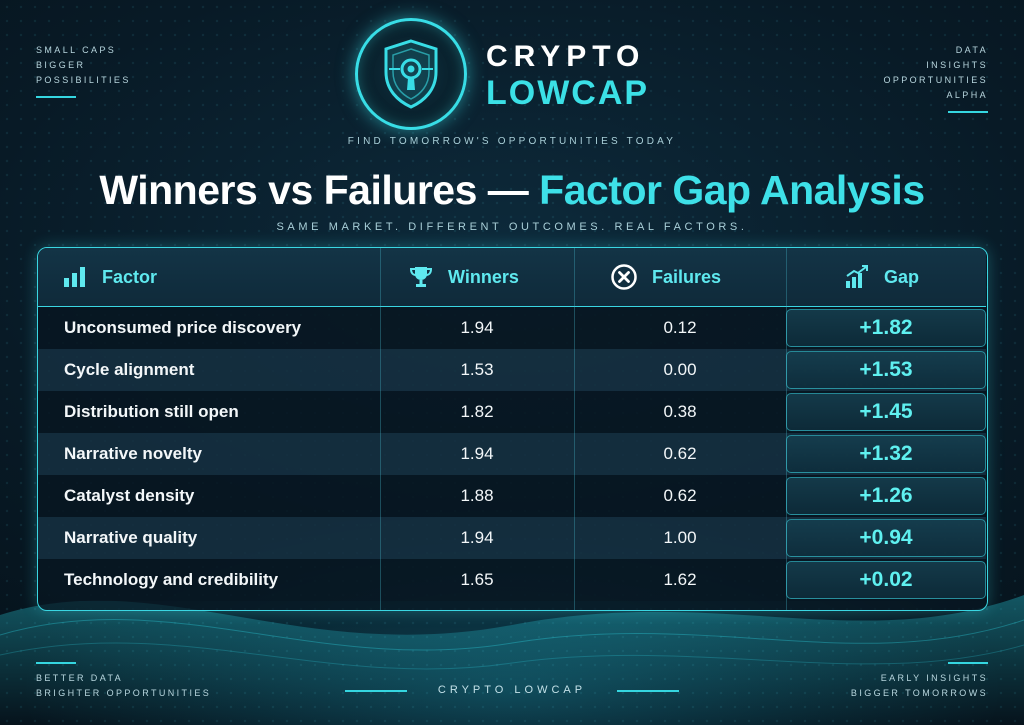 This screenshot has width=1024, height=725. What do you see at coordinates (886, 370) in the screenshot?
I see `gap-cell: +1.53` at bounding box center [886, 370].